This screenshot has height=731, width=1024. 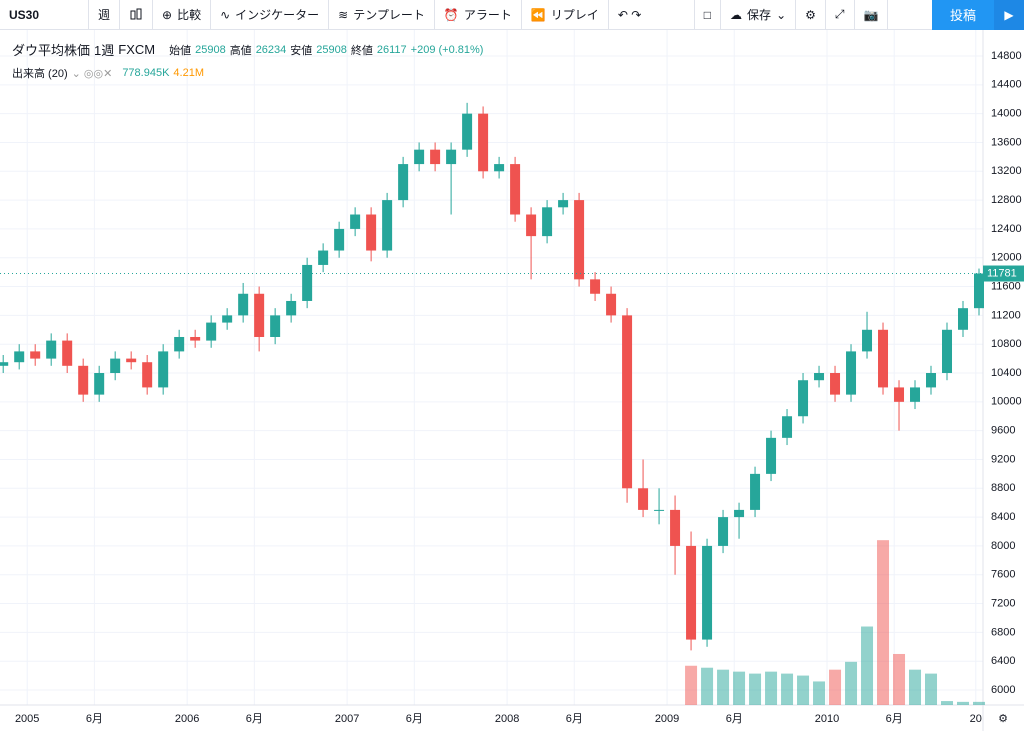 I want to click on x-tick-label: 2005, so click(x=27, y=719).